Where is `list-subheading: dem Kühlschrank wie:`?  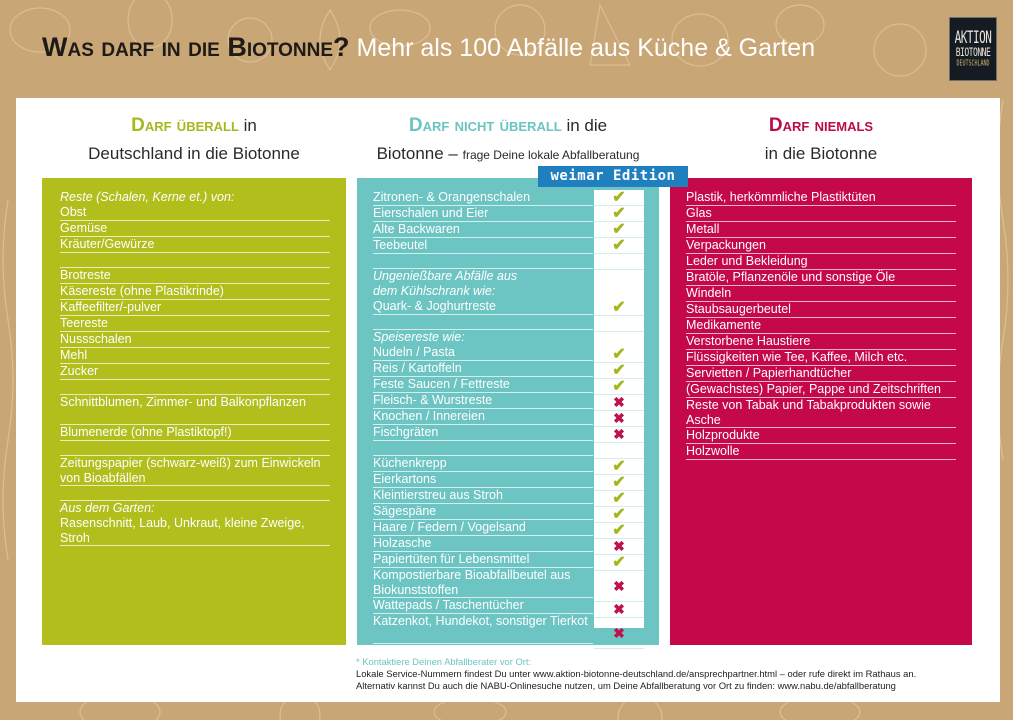 list-subheading: dem Kühlschrank wie: is located at coordinates (434, 291).